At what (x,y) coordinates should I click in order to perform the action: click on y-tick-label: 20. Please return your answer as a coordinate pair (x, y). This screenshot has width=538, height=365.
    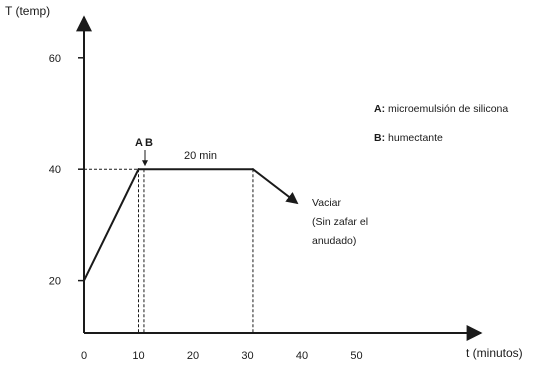
    Looking at the image, I should click on (55, 282).